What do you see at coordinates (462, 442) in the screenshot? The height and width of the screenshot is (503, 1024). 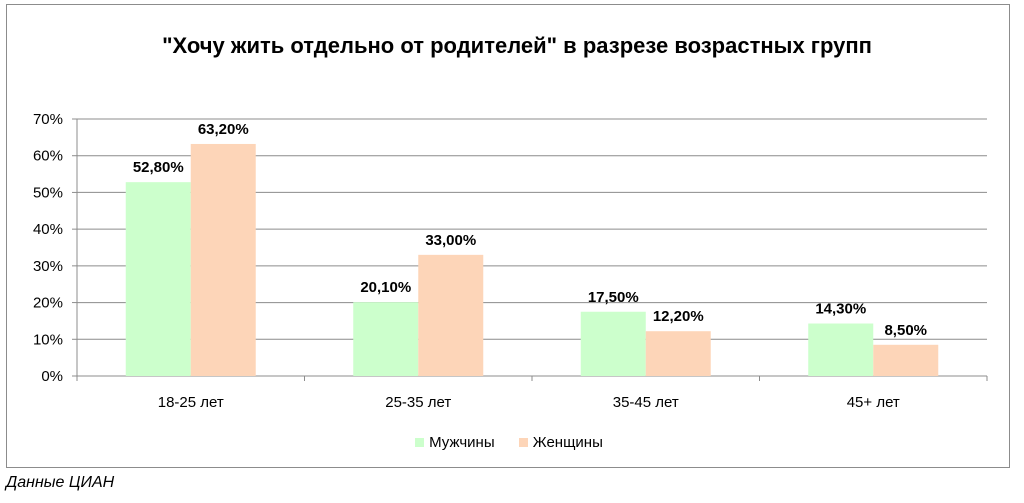 I see `legend-label-men: Мужчины` at bounding box center [462, 442].